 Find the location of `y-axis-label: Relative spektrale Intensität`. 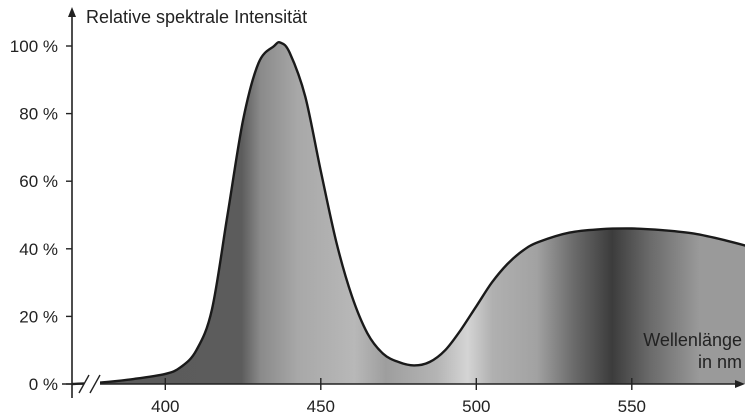

y-axis-label: Relative spektrale Intensität is located at coordinates (196, 17).